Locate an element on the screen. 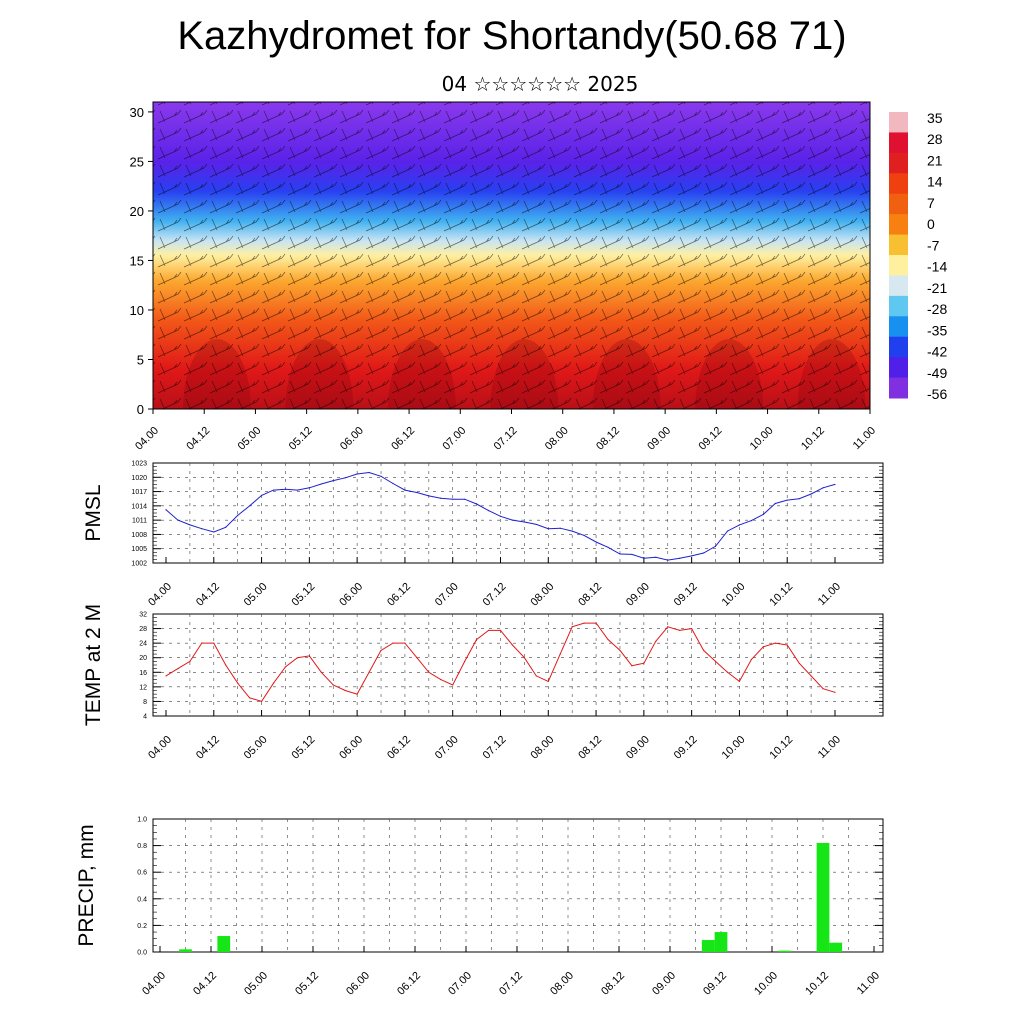 This screenshot has width=1024, height=1024. colorbar-label: -7 is located at coordinates (933, 245).